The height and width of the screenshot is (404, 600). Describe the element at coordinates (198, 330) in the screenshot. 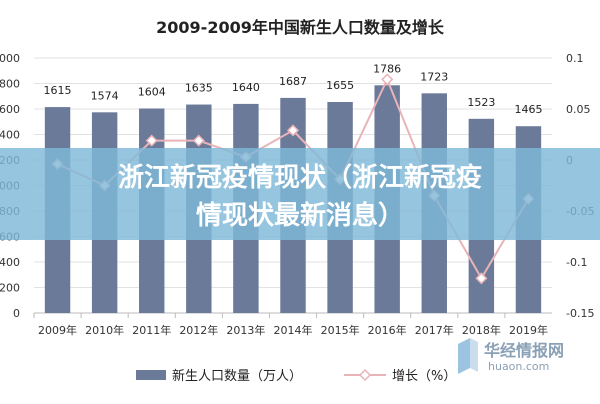

I see `x-tick-label: 2012年` at that location.